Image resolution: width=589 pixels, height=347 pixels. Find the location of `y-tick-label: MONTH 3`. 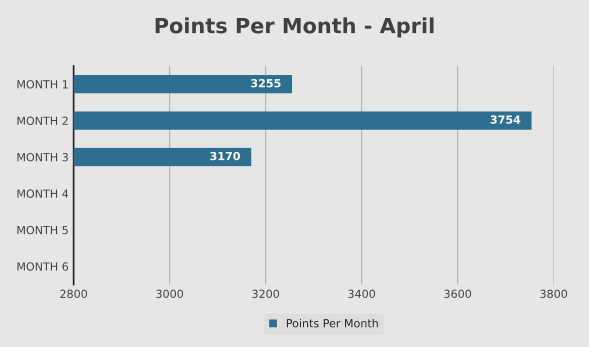

y-tick-label: MONTH 3 is located at coordinates (42, 157).